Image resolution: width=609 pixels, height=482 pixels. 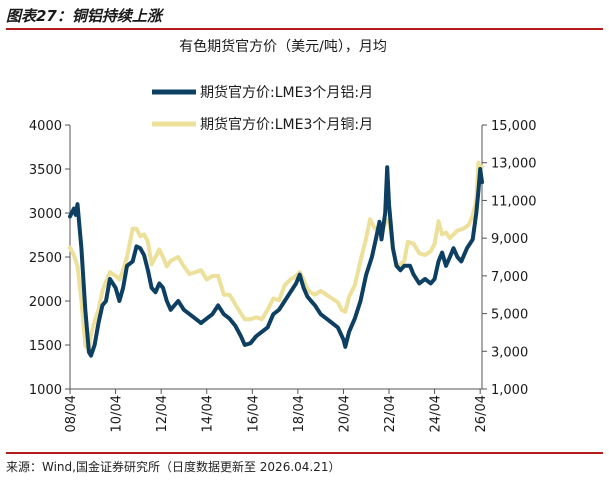 I want to click on y-left-tick-label: 1000, so click(x=45, y=390).